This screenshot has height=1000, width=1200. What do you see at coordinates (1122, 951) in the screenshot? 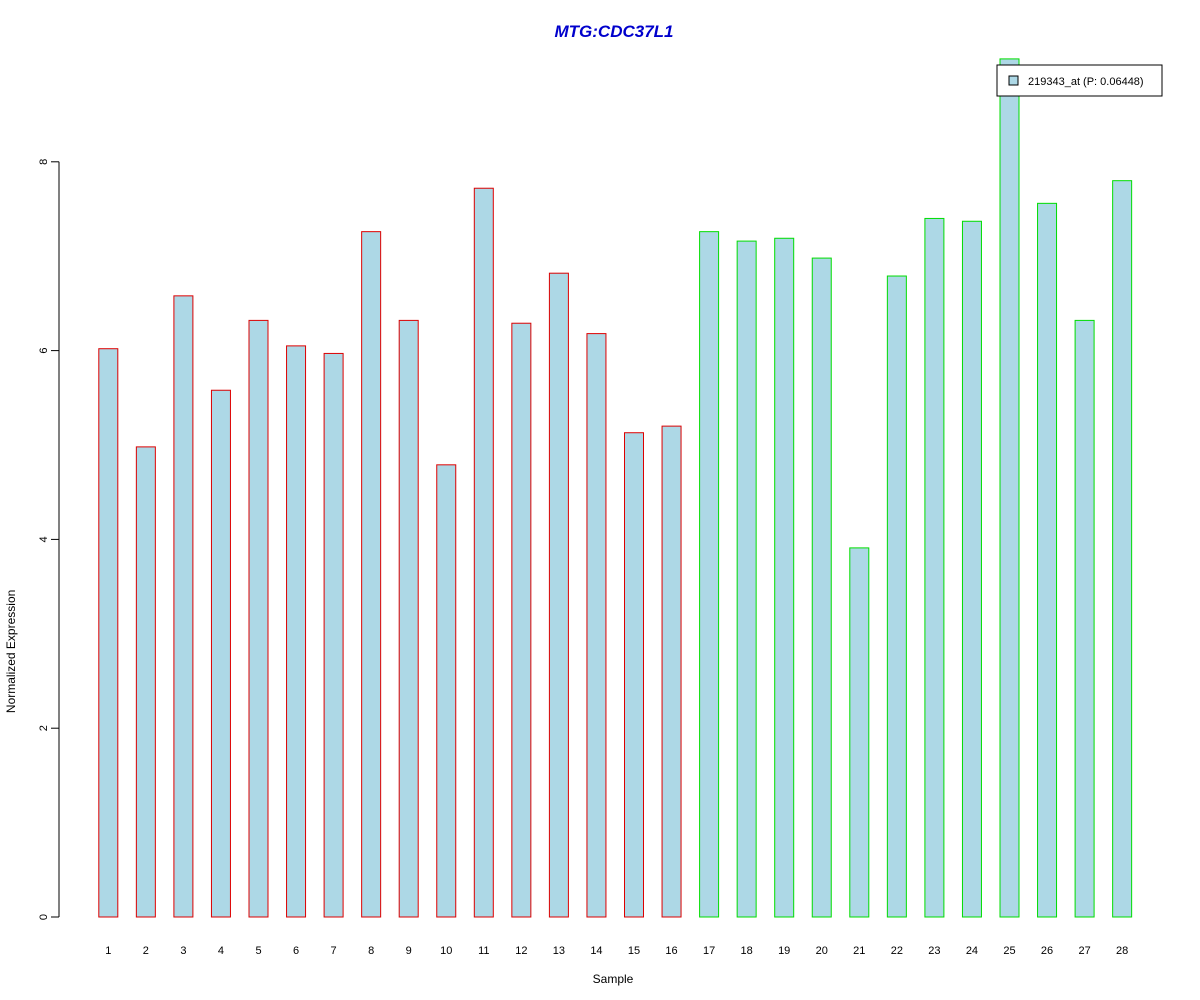
I see `x-tick-label: 28` at bounding box center [1122, 951].